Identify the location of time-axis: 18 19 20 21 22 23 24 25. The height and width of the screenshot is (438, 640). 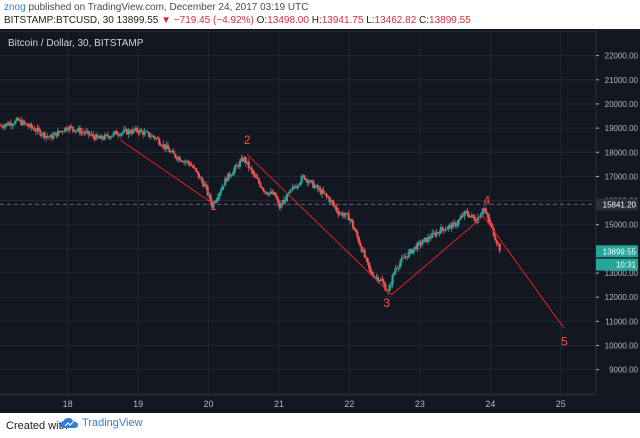
(320, 403).